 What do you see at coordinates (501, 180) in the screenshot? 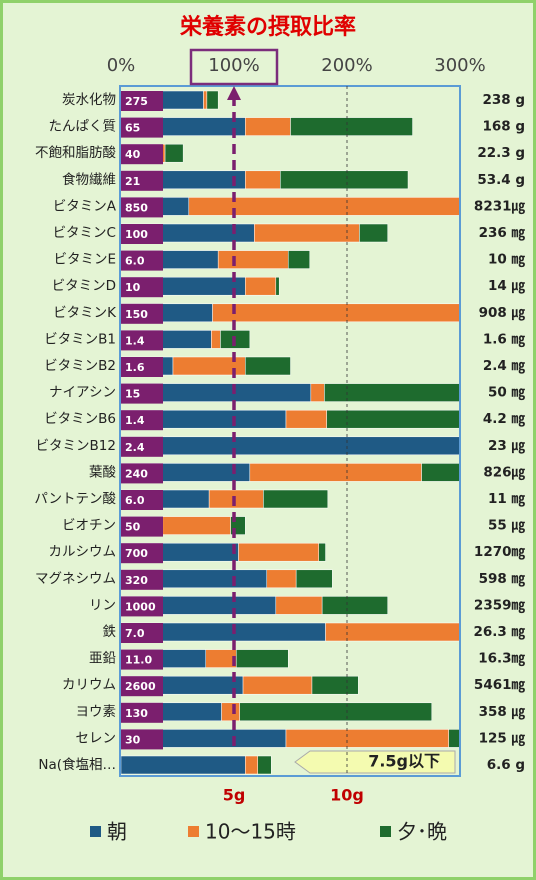
I see `total-label: 53.4 g` at bounding box center [501, 180].